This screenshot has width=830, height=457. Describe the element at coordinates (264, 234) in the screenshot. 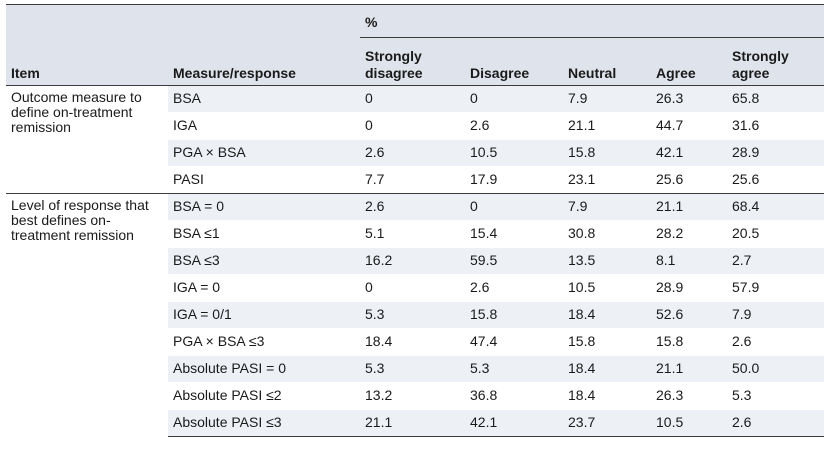

I see `measure-cell: BSA ≤1` at that location.